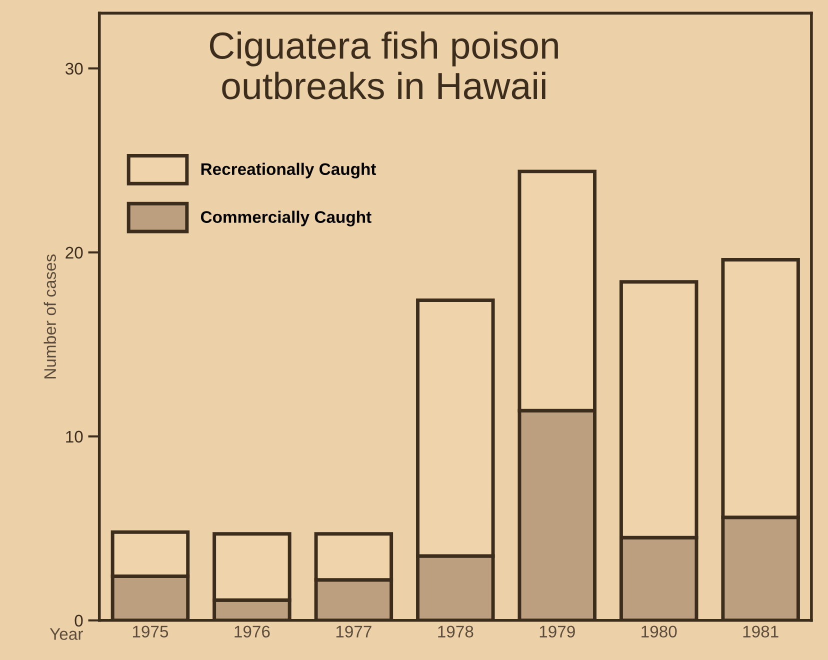  Describe the element at coordinates (252, 632) in the screenshot. I see `x-tick-label: 1976` at that location.